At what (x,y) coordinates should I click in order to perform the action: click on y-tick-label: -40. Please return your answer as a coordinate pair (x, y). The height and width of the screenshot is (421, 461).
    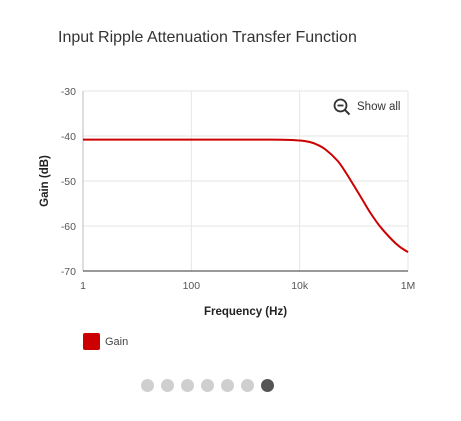
    Looking at the image, I should click on (68, 137).